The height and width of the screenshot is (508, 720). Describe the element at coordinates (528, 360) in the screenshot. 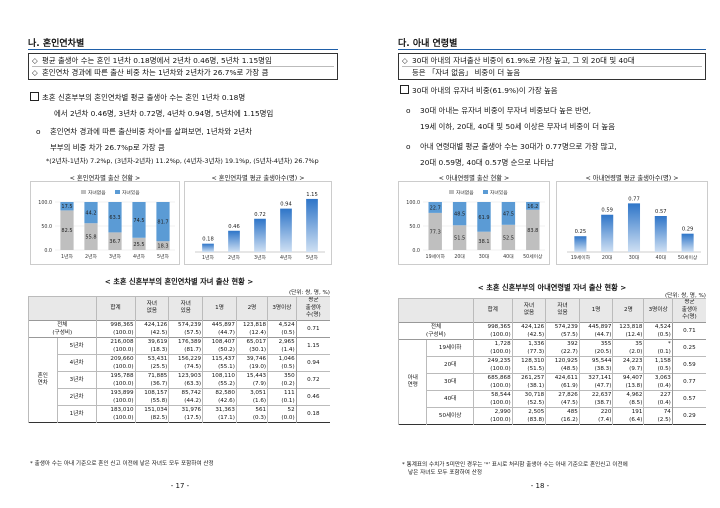

I see `table-cell: 128,310` at that location.